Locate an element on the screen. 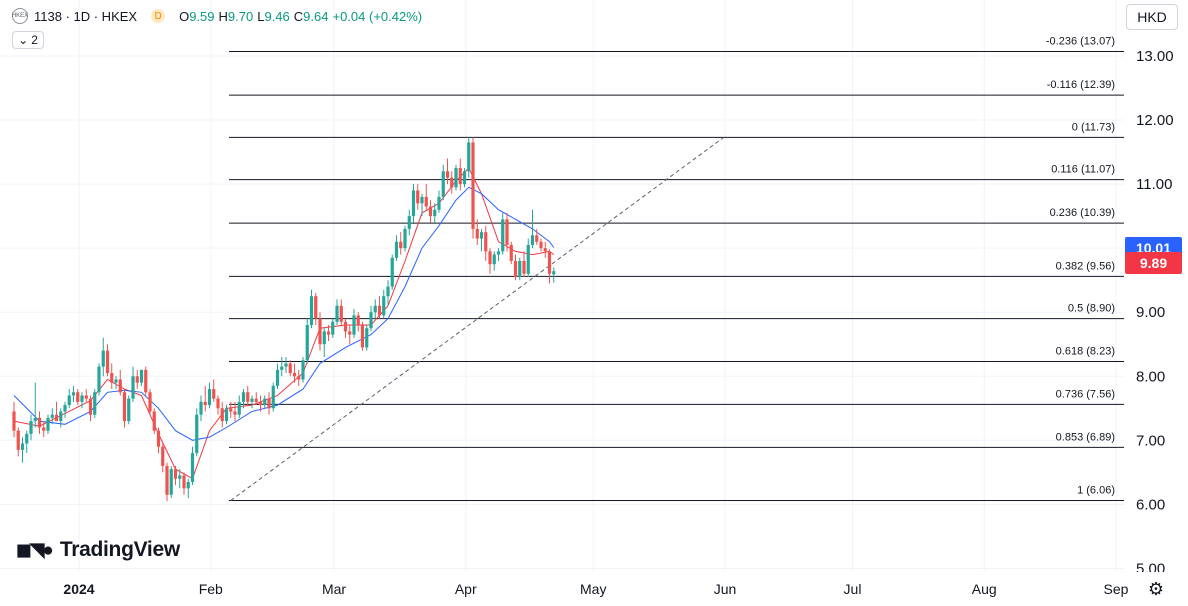 The image size is (1188, 606). symbol-title: 1138 · 1D · HKEX is located at coordinates (86, 16).